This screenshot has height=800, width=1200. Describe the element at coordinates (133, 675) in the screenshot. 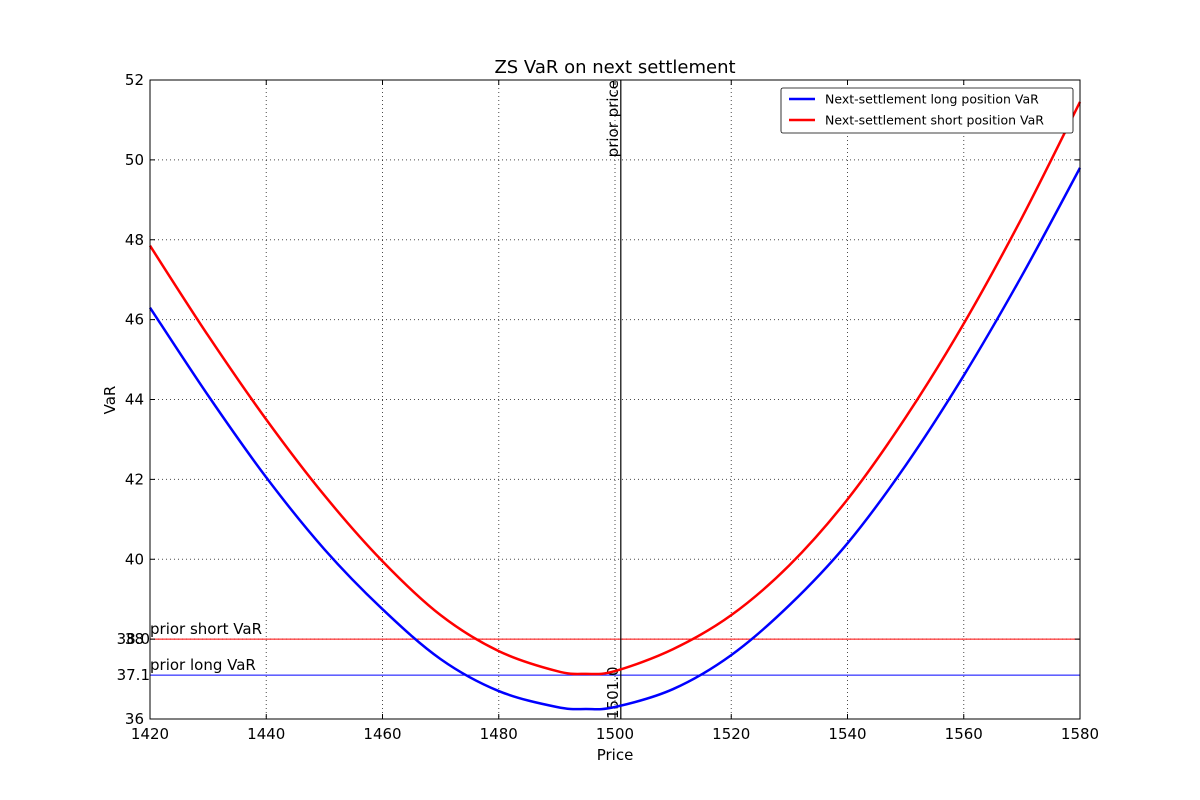

I see `reference-line-value-label: 37.1` at that location.